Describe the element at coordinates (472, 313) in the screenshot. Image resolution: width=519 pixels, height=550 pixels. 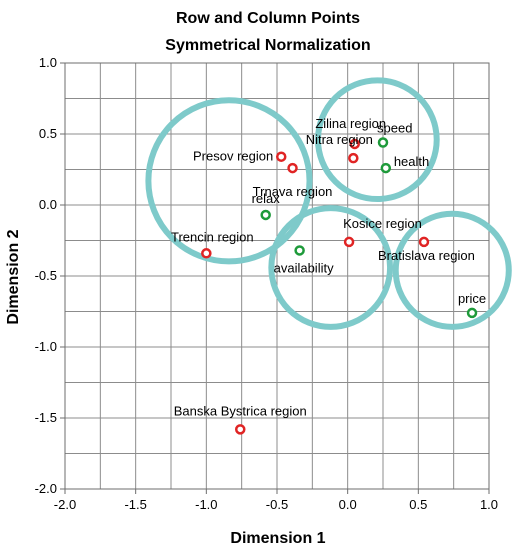
I see `column-point-price` at that location.